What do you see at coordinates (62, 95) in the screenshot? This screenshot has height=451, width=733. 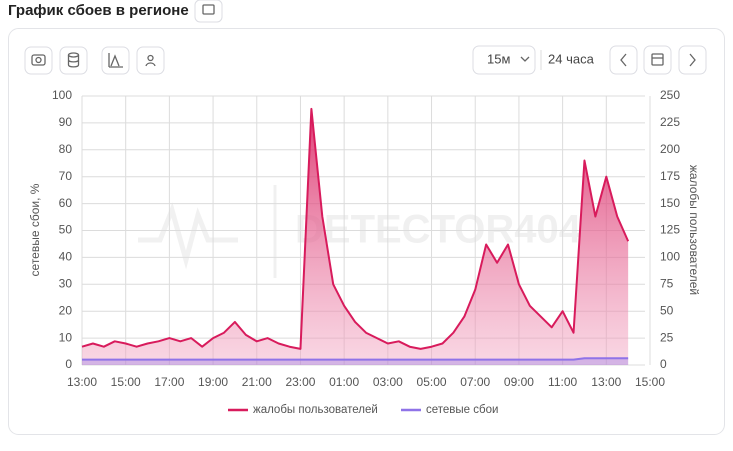 I see `y-tick-label: 100` at bounding box center [62, 95].